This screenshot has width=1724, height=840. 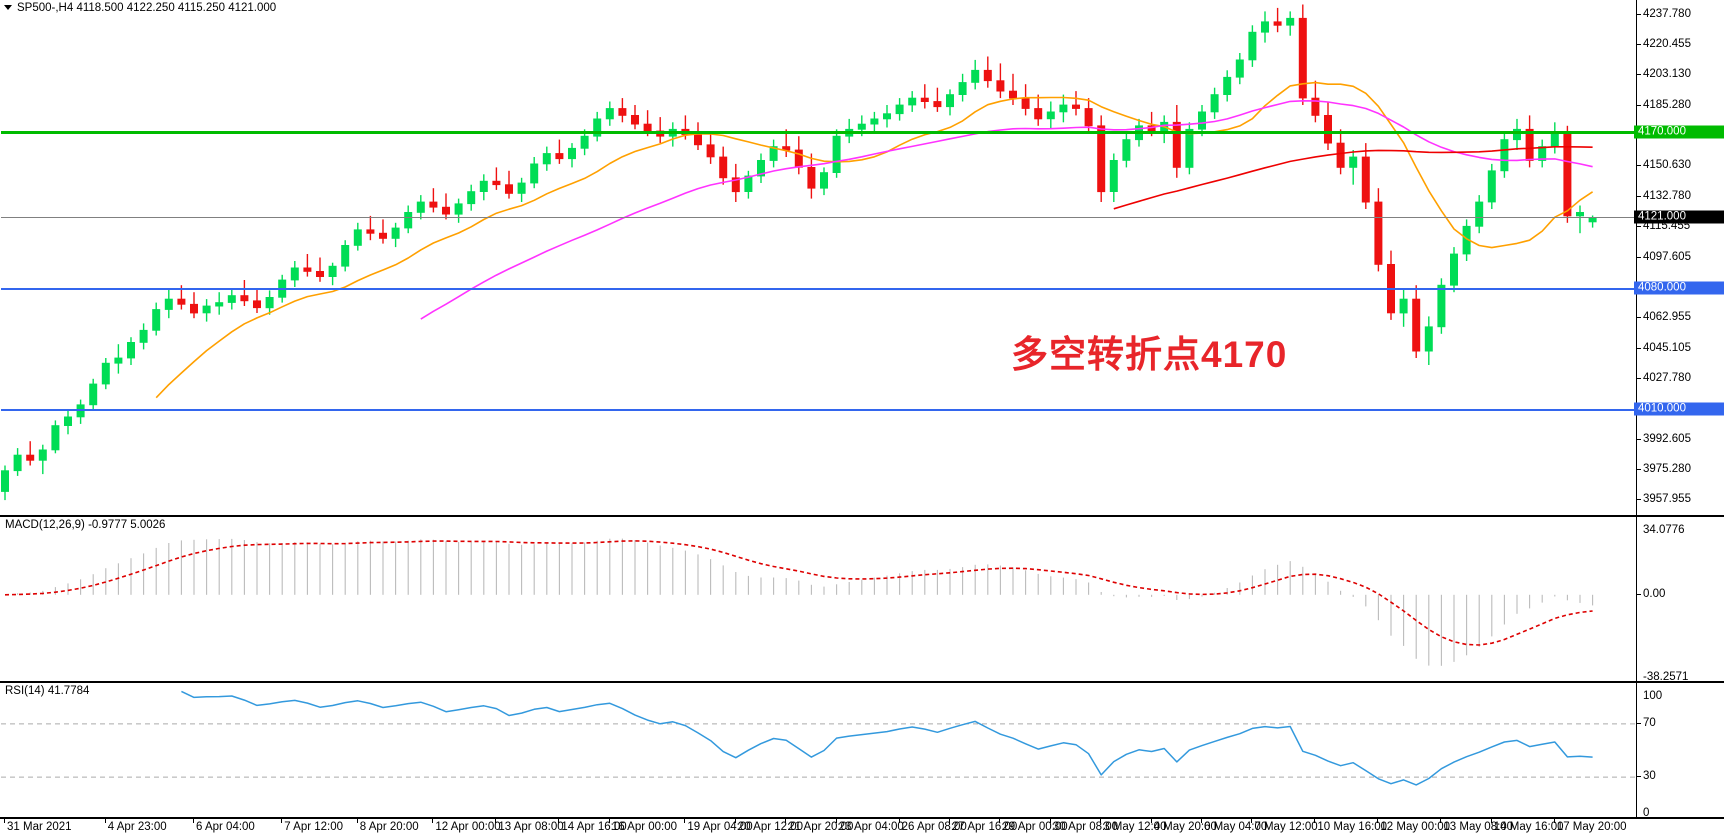 I want to click on price-y-label: 4185.280, so click(x=1667, y=105).